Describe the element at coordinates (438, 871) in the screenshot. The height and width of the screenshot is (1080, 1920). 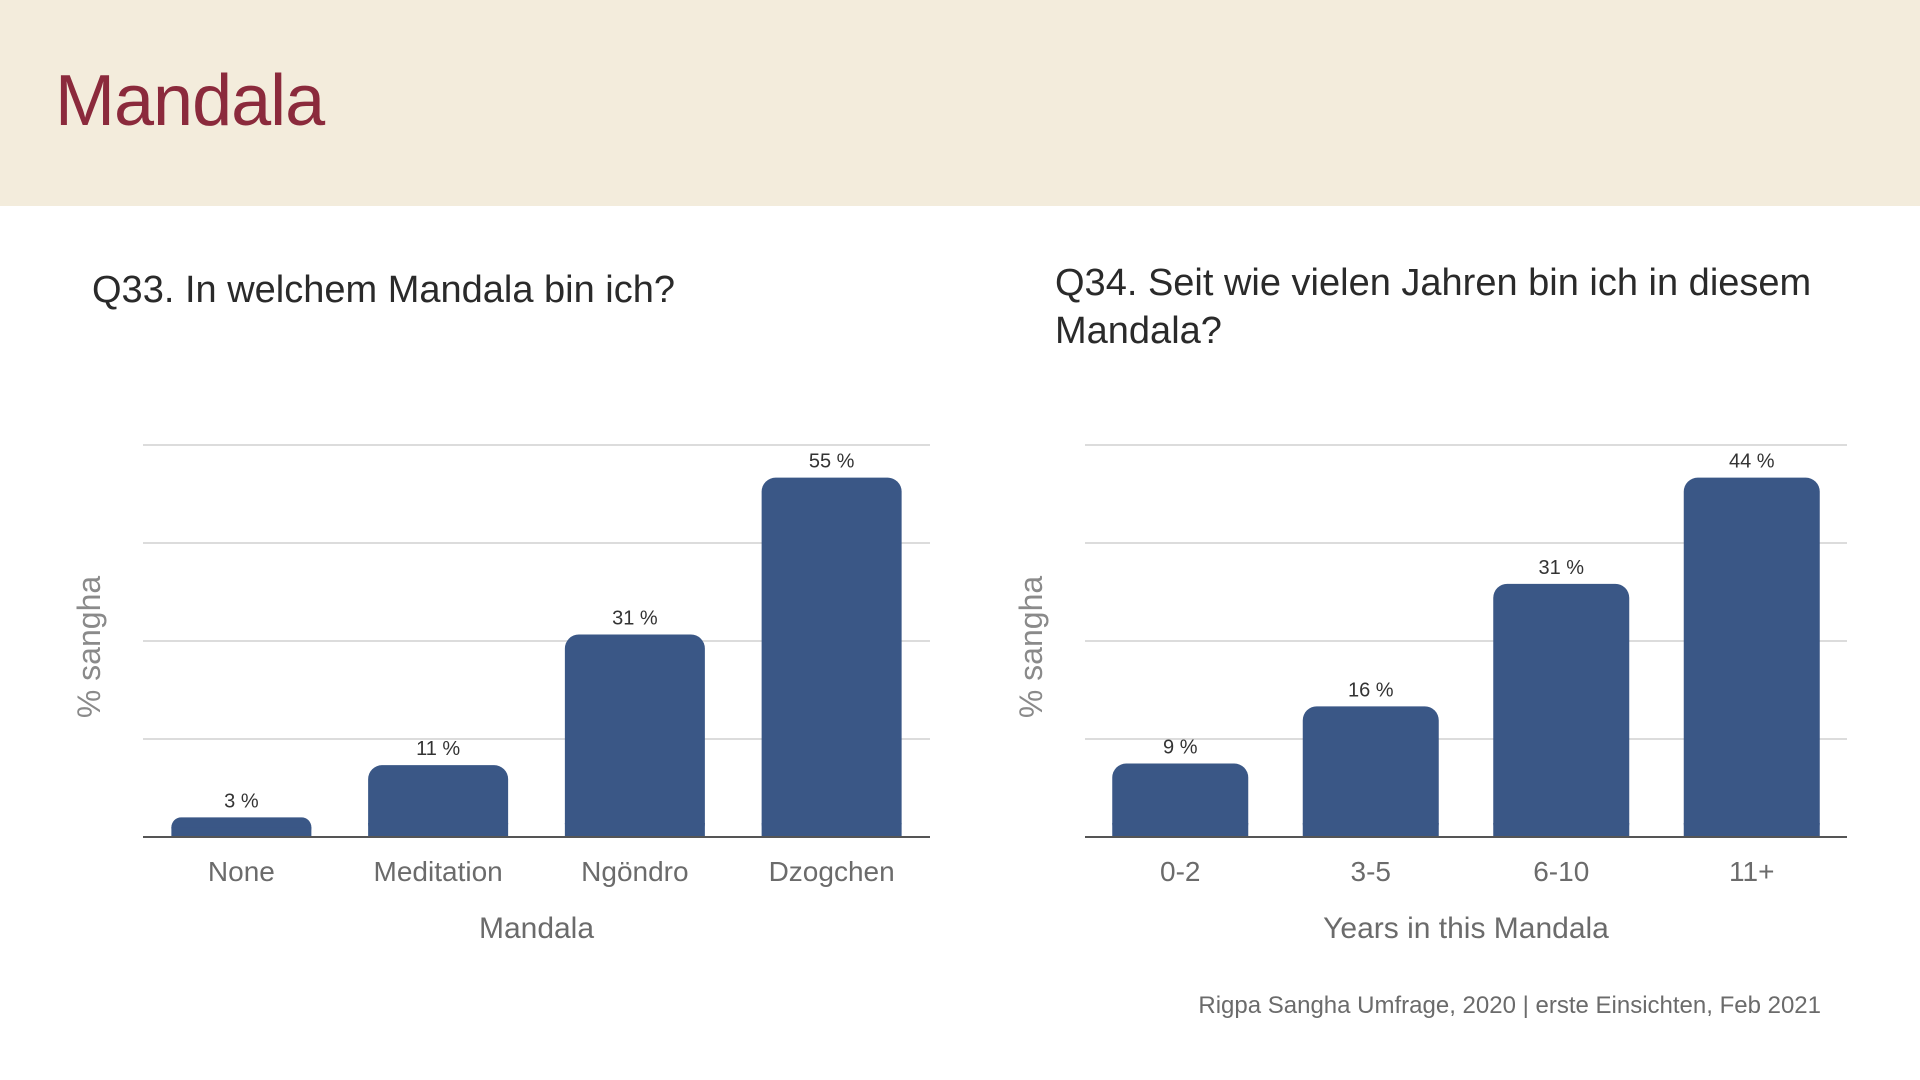
I see `category-label: Meditation` at that location.